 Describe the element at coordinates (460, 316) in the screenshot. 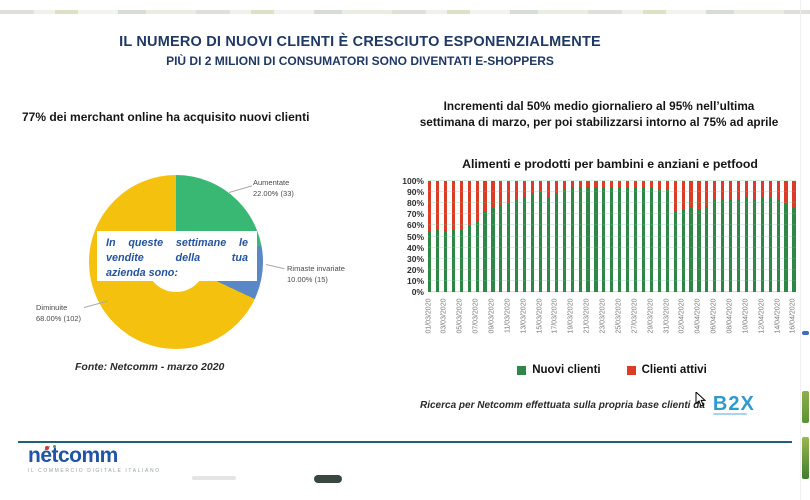

I see `x-tick-date: 05/03/2020` at that location.